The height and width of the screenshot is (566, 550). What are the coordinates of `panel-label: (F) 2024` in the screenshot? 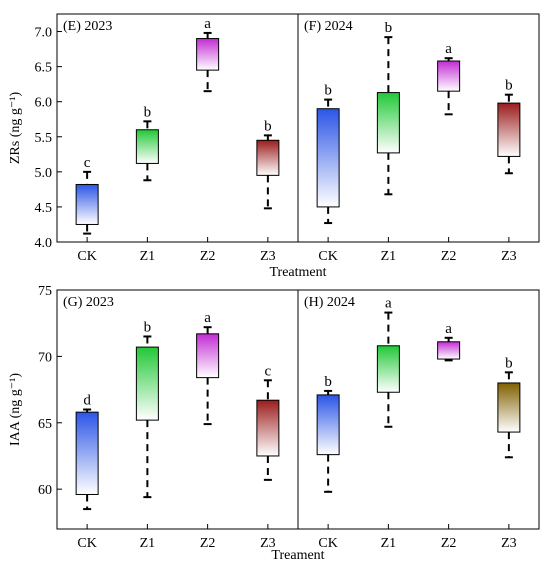 It's located at (328, 26).